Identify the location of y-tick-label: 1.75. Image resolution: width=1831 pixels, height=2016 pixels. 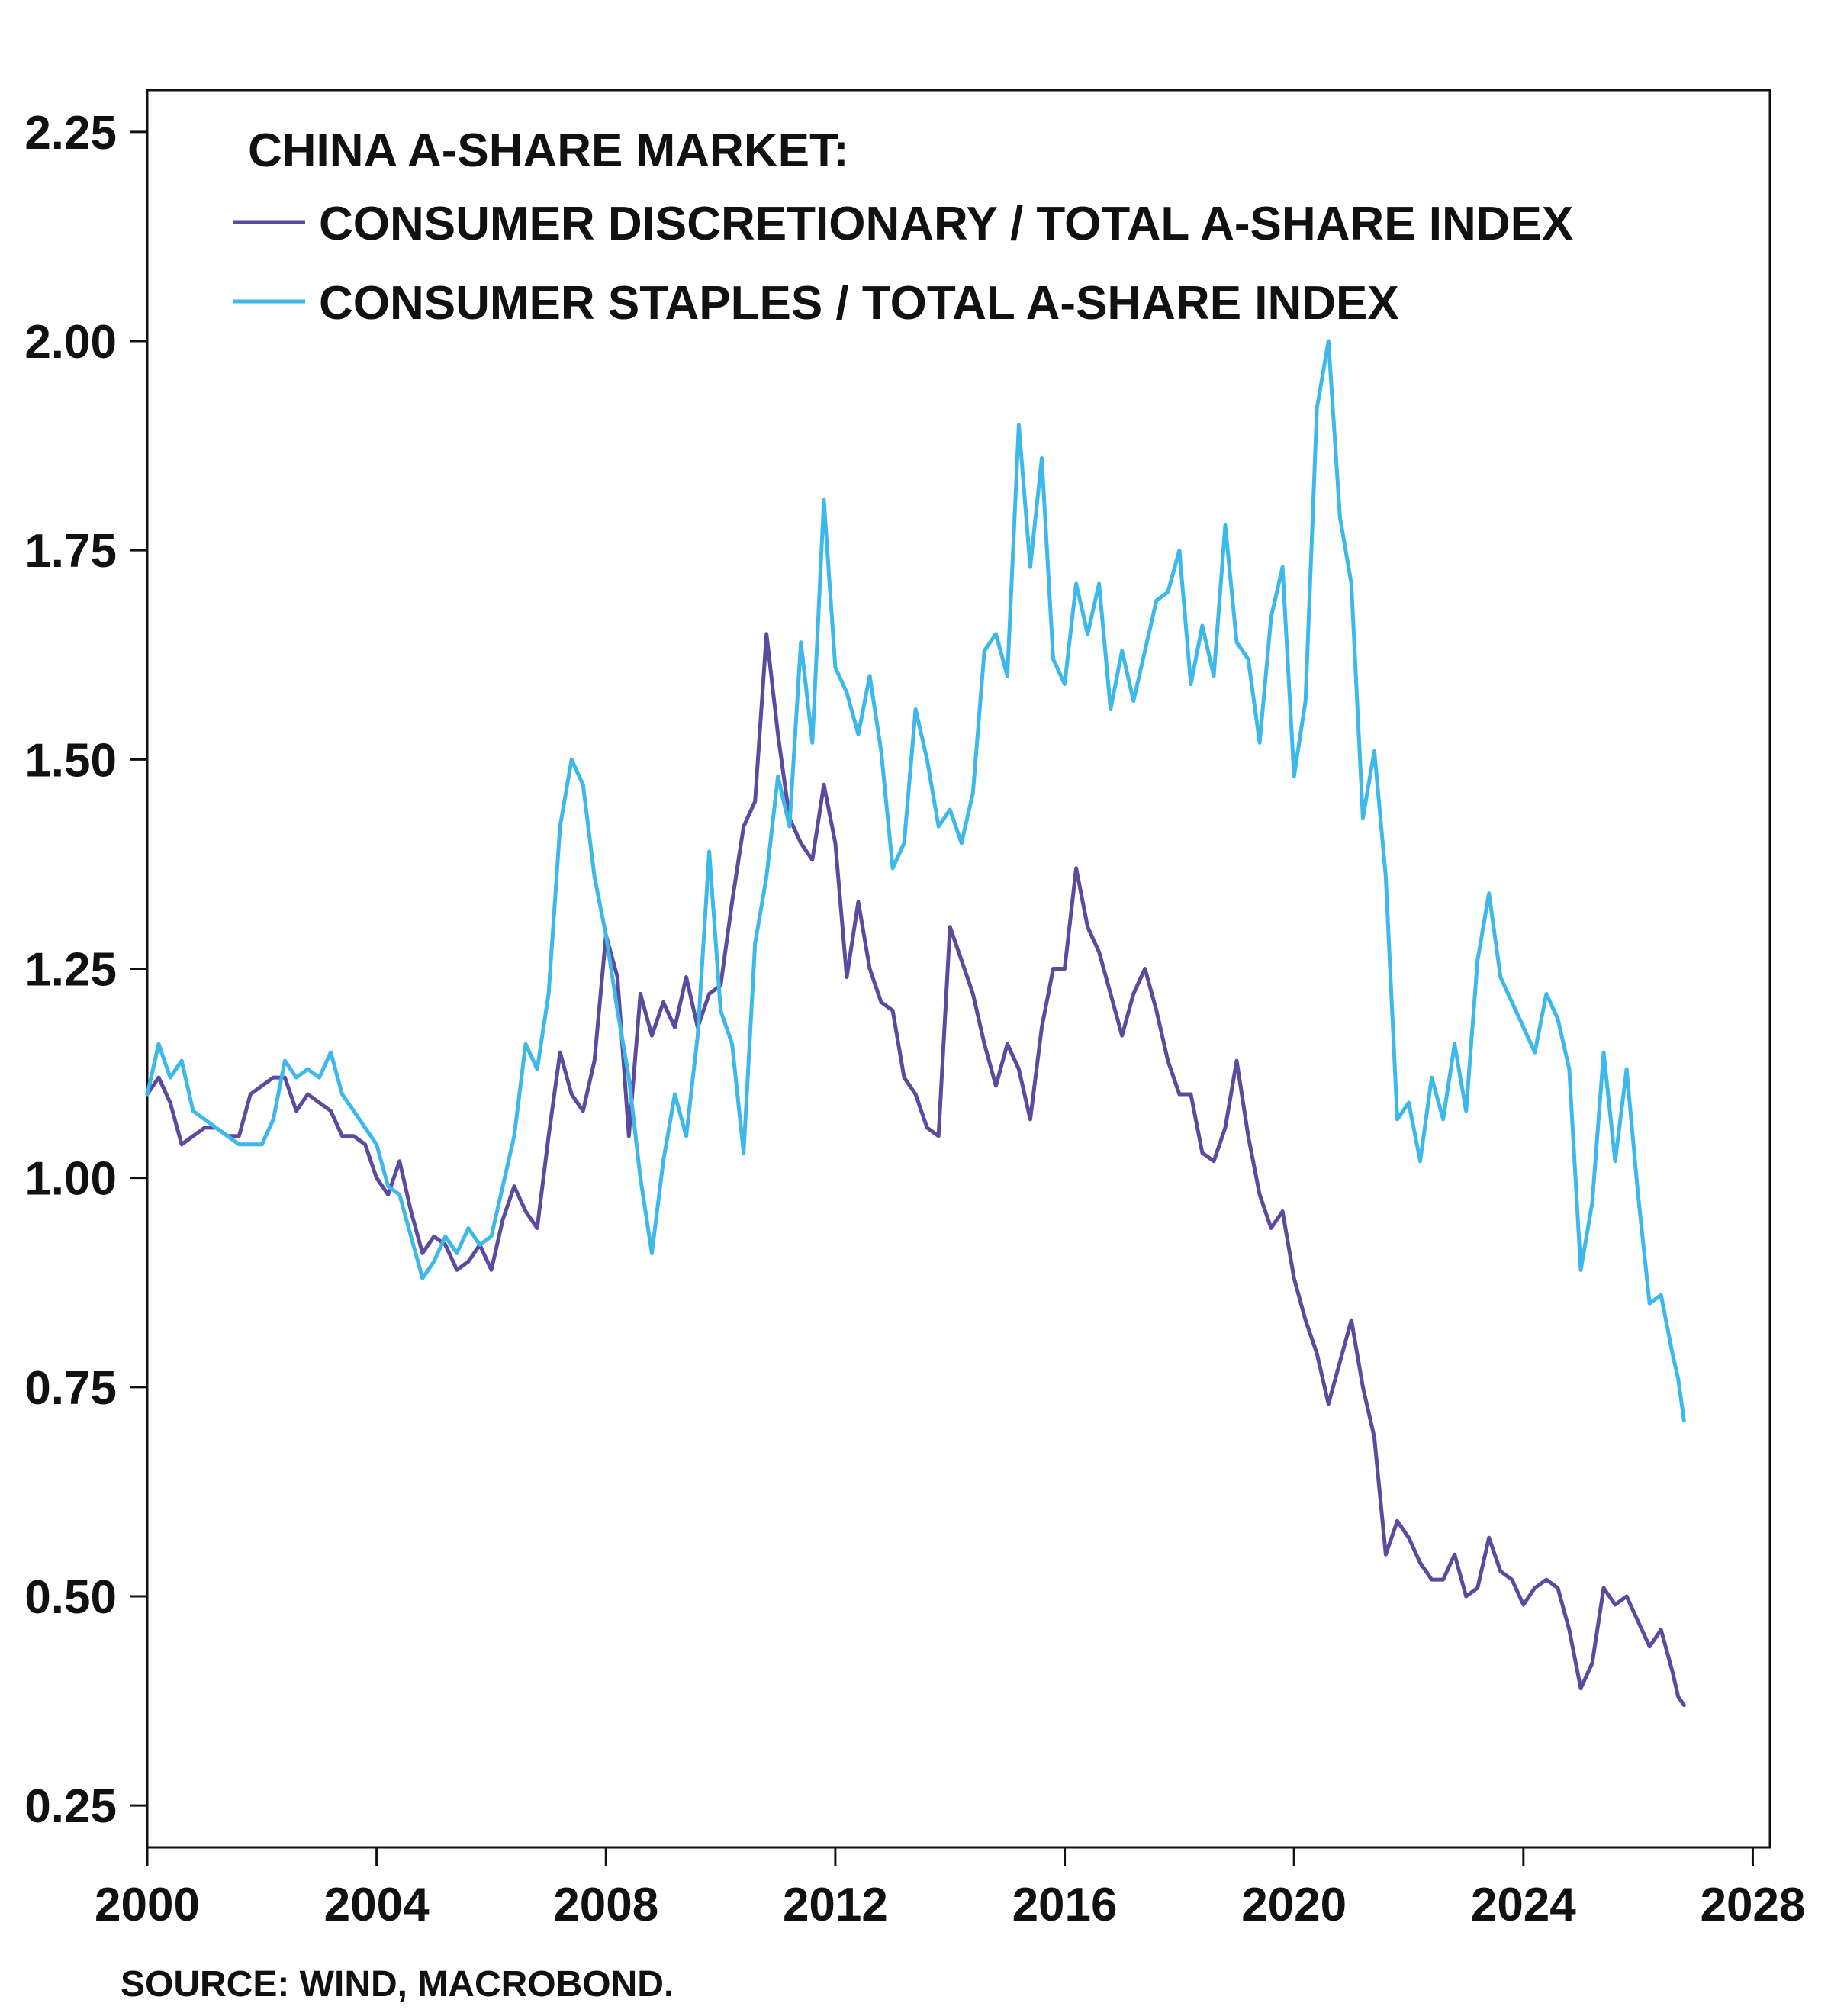
(70, 551).